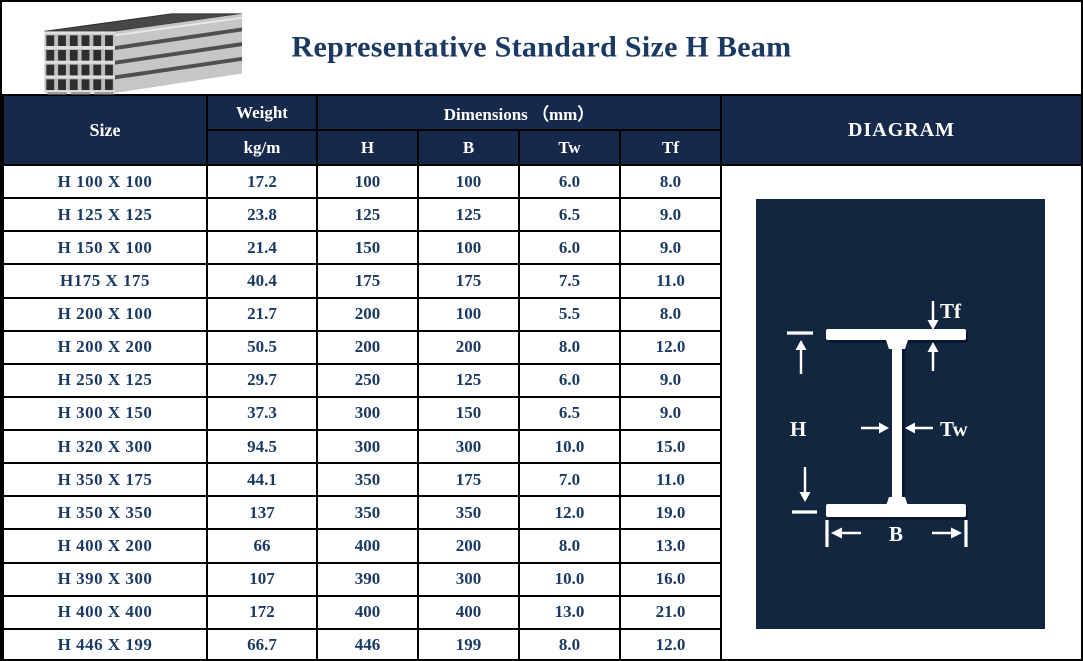 The width and height of the screenshot is (1083, 661). I want to click on cell-size: H 350 X 175, so click(105, 480).